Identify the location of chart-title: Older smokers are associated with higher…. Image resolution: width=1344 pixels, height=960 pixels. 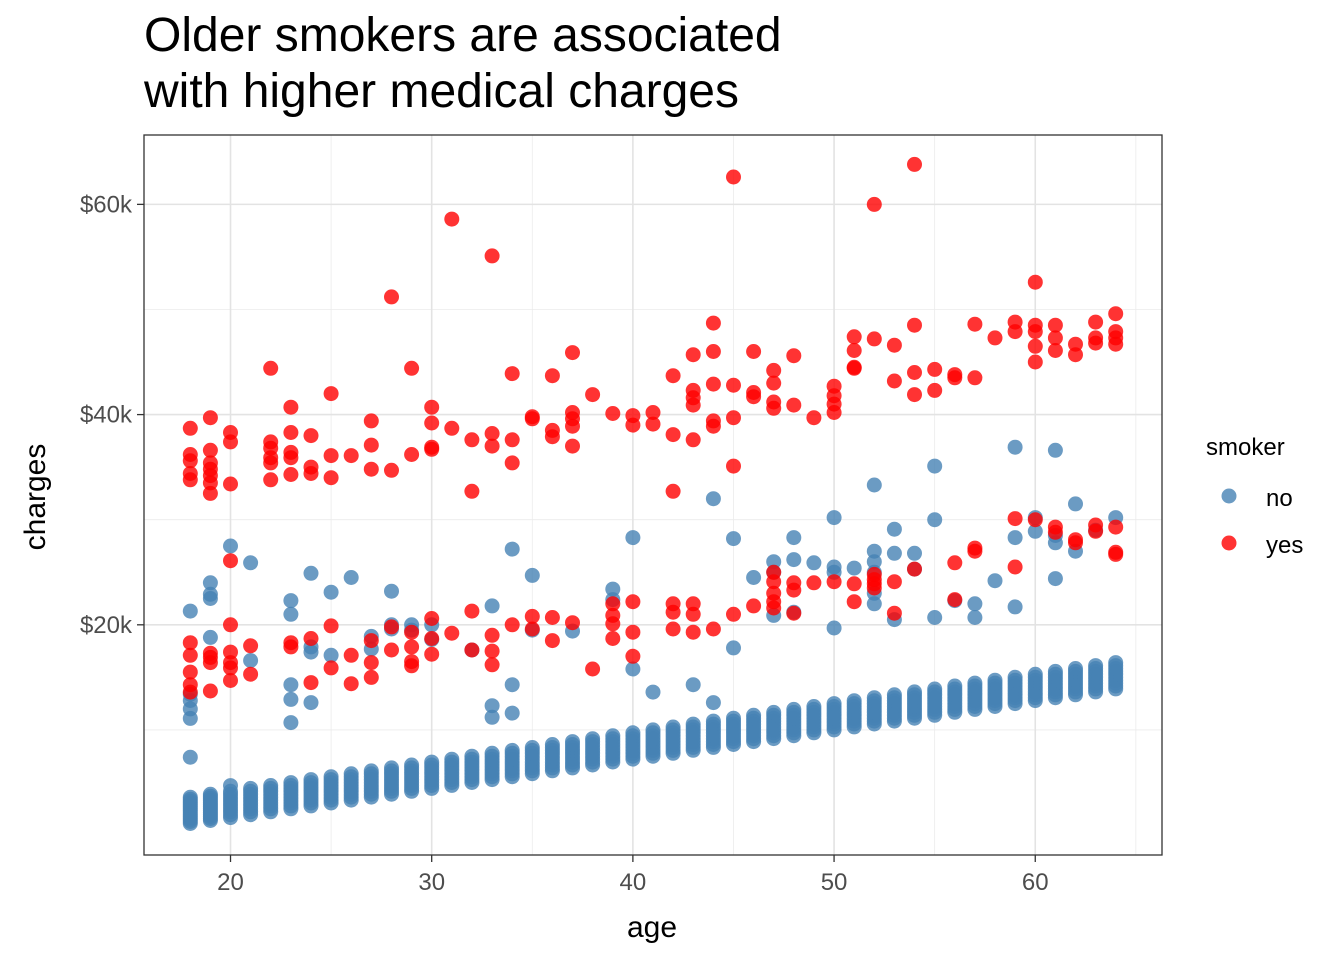
(463, 64).